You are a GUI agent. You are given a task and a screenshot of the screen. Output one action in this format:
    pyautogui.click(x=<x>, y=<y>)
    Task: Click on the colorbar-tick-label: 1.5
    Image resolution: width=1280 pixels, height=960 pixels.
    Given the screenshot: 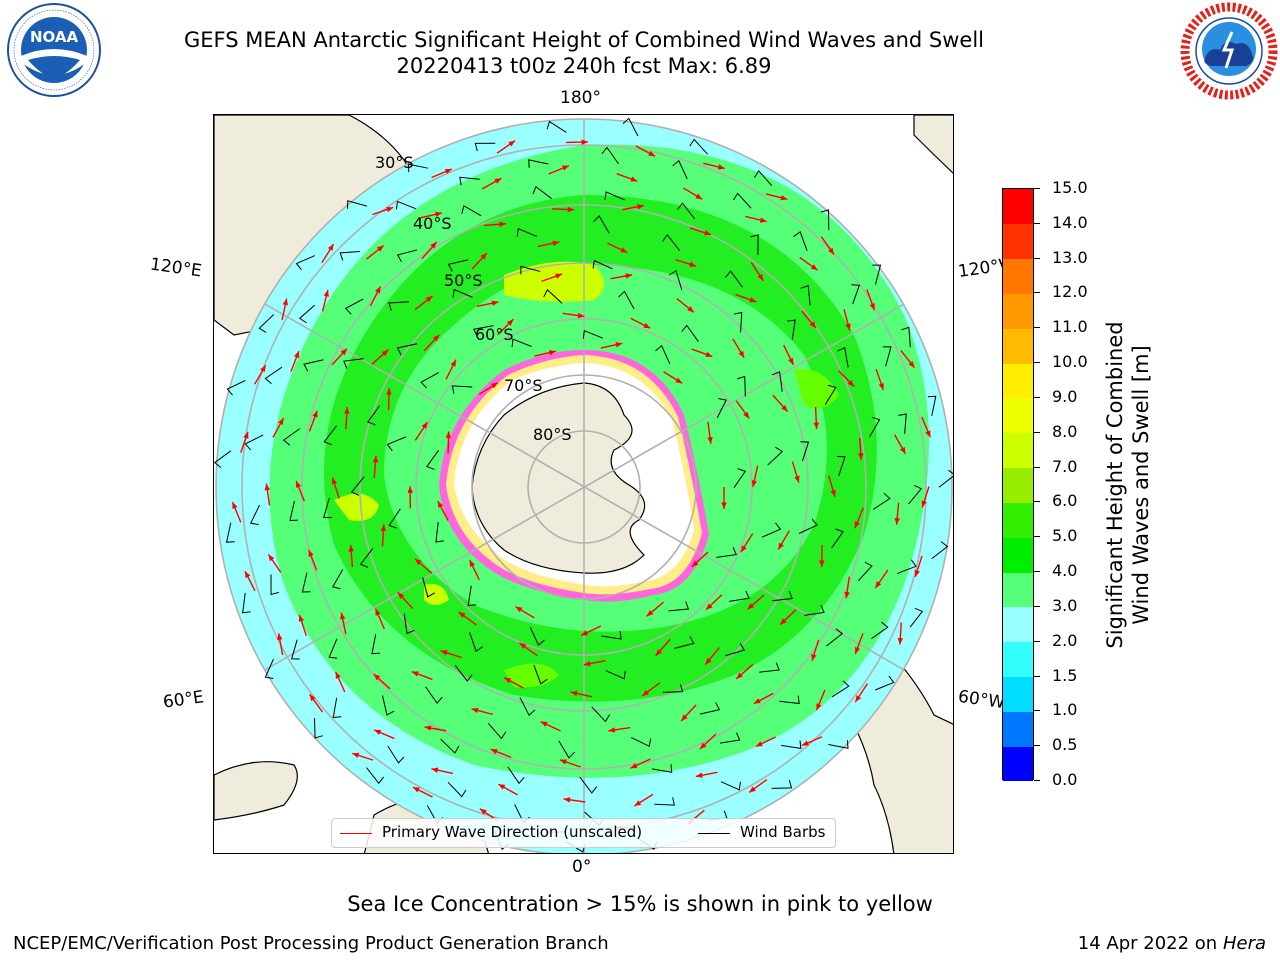 What is the action you would take?
    pyautogui.click(x=1065, y=675)
    